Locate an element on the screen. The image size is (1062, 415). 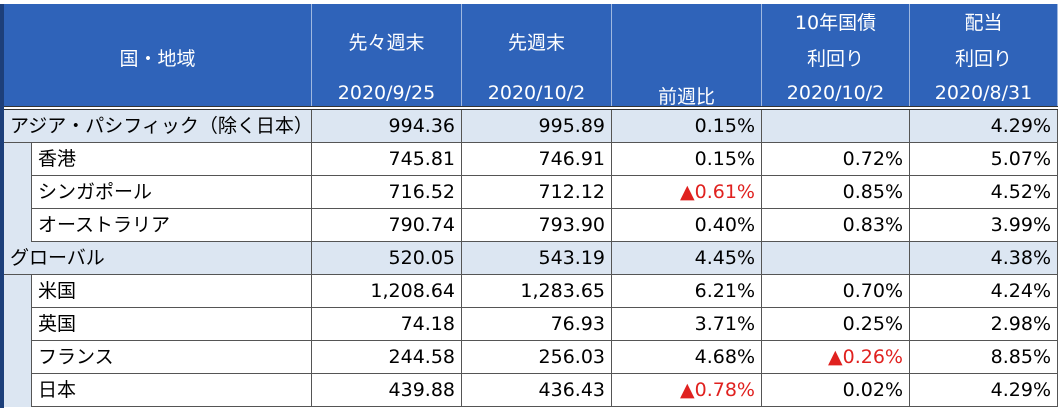
cell: 0.85% is located at coordinates (836, 192).